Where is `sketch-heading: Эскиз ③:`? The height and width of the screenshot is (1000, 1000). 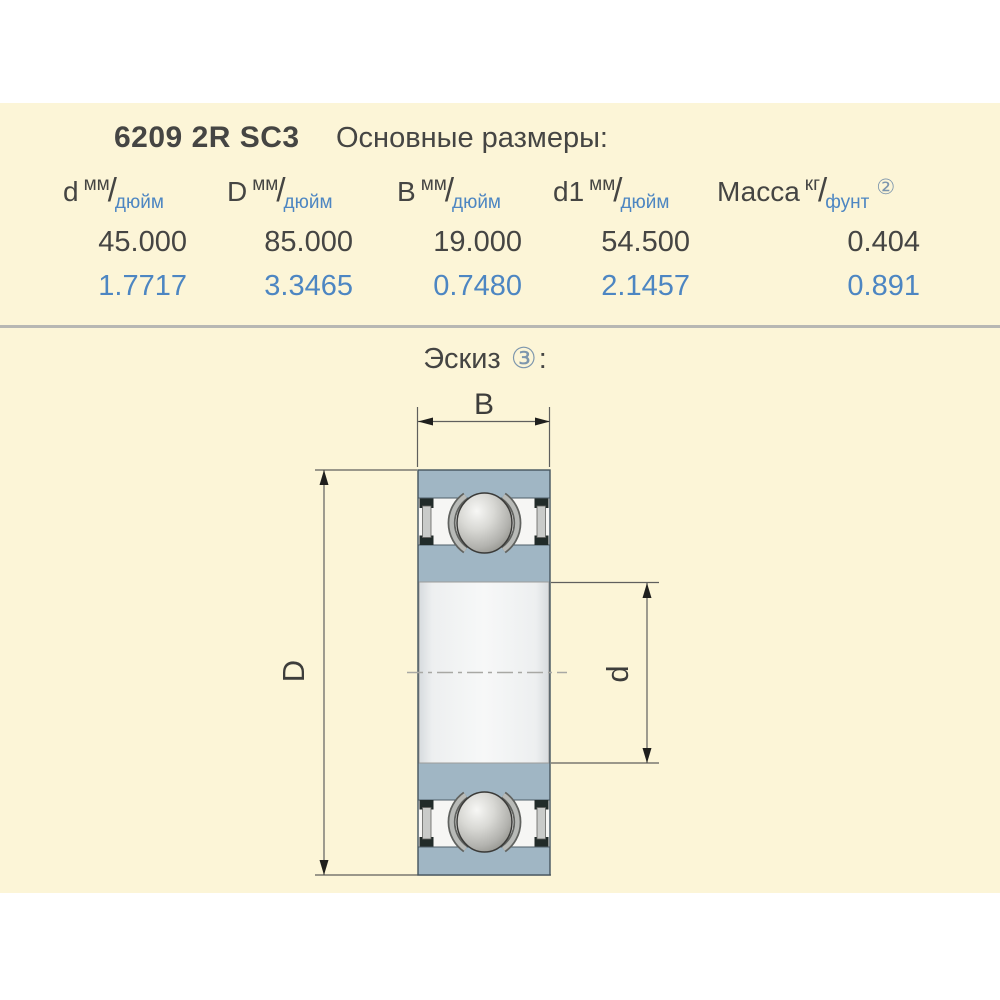 sketch-heading: Эскиз ③: is located at coordinates (485, 358).